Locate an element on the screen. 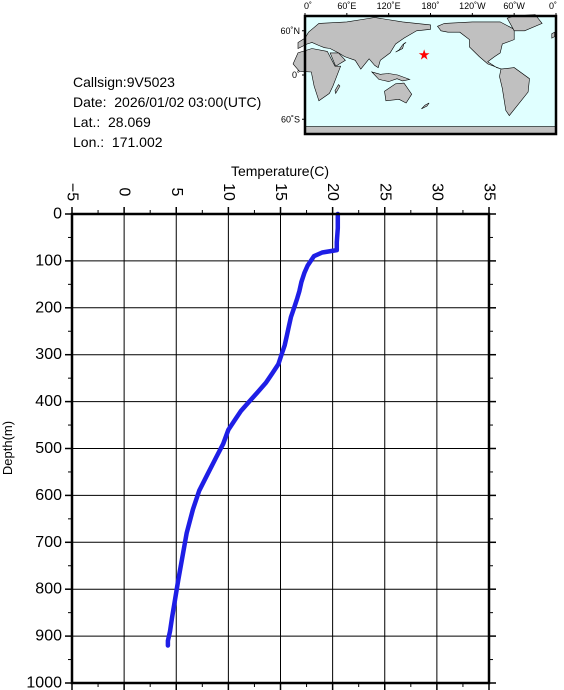  map-latitude-label: 0˚ is located at coordinates (296, 75).